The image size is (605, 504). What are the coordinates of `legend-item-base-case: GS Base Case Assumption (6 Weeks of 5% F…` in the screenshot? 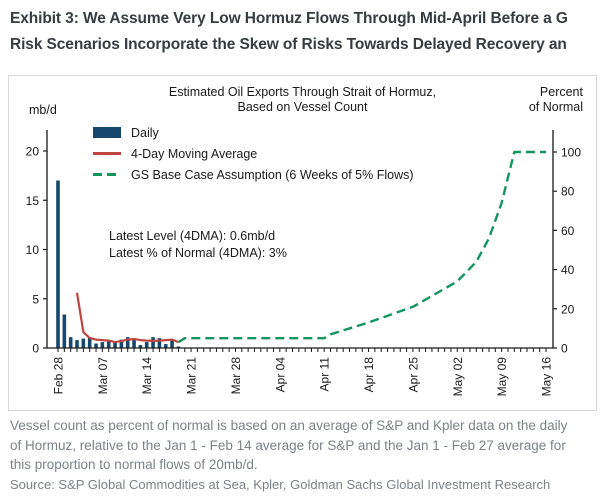 It's located at (253, 174).